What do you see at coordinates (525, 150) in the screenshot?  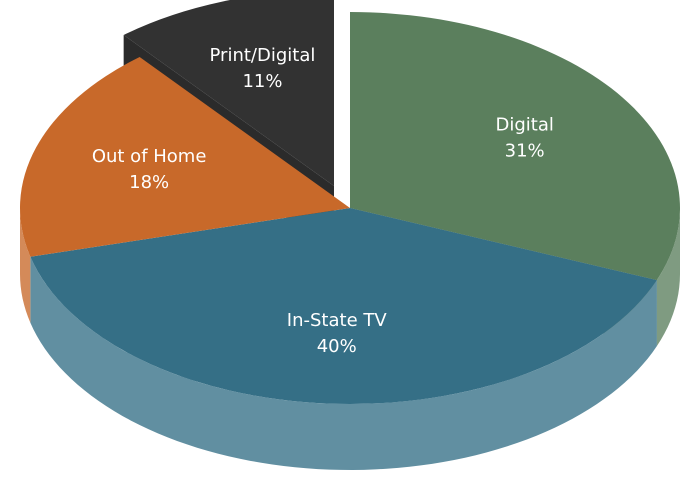 I see `slice-value-label: 31%` at bounding box center [525, 150].